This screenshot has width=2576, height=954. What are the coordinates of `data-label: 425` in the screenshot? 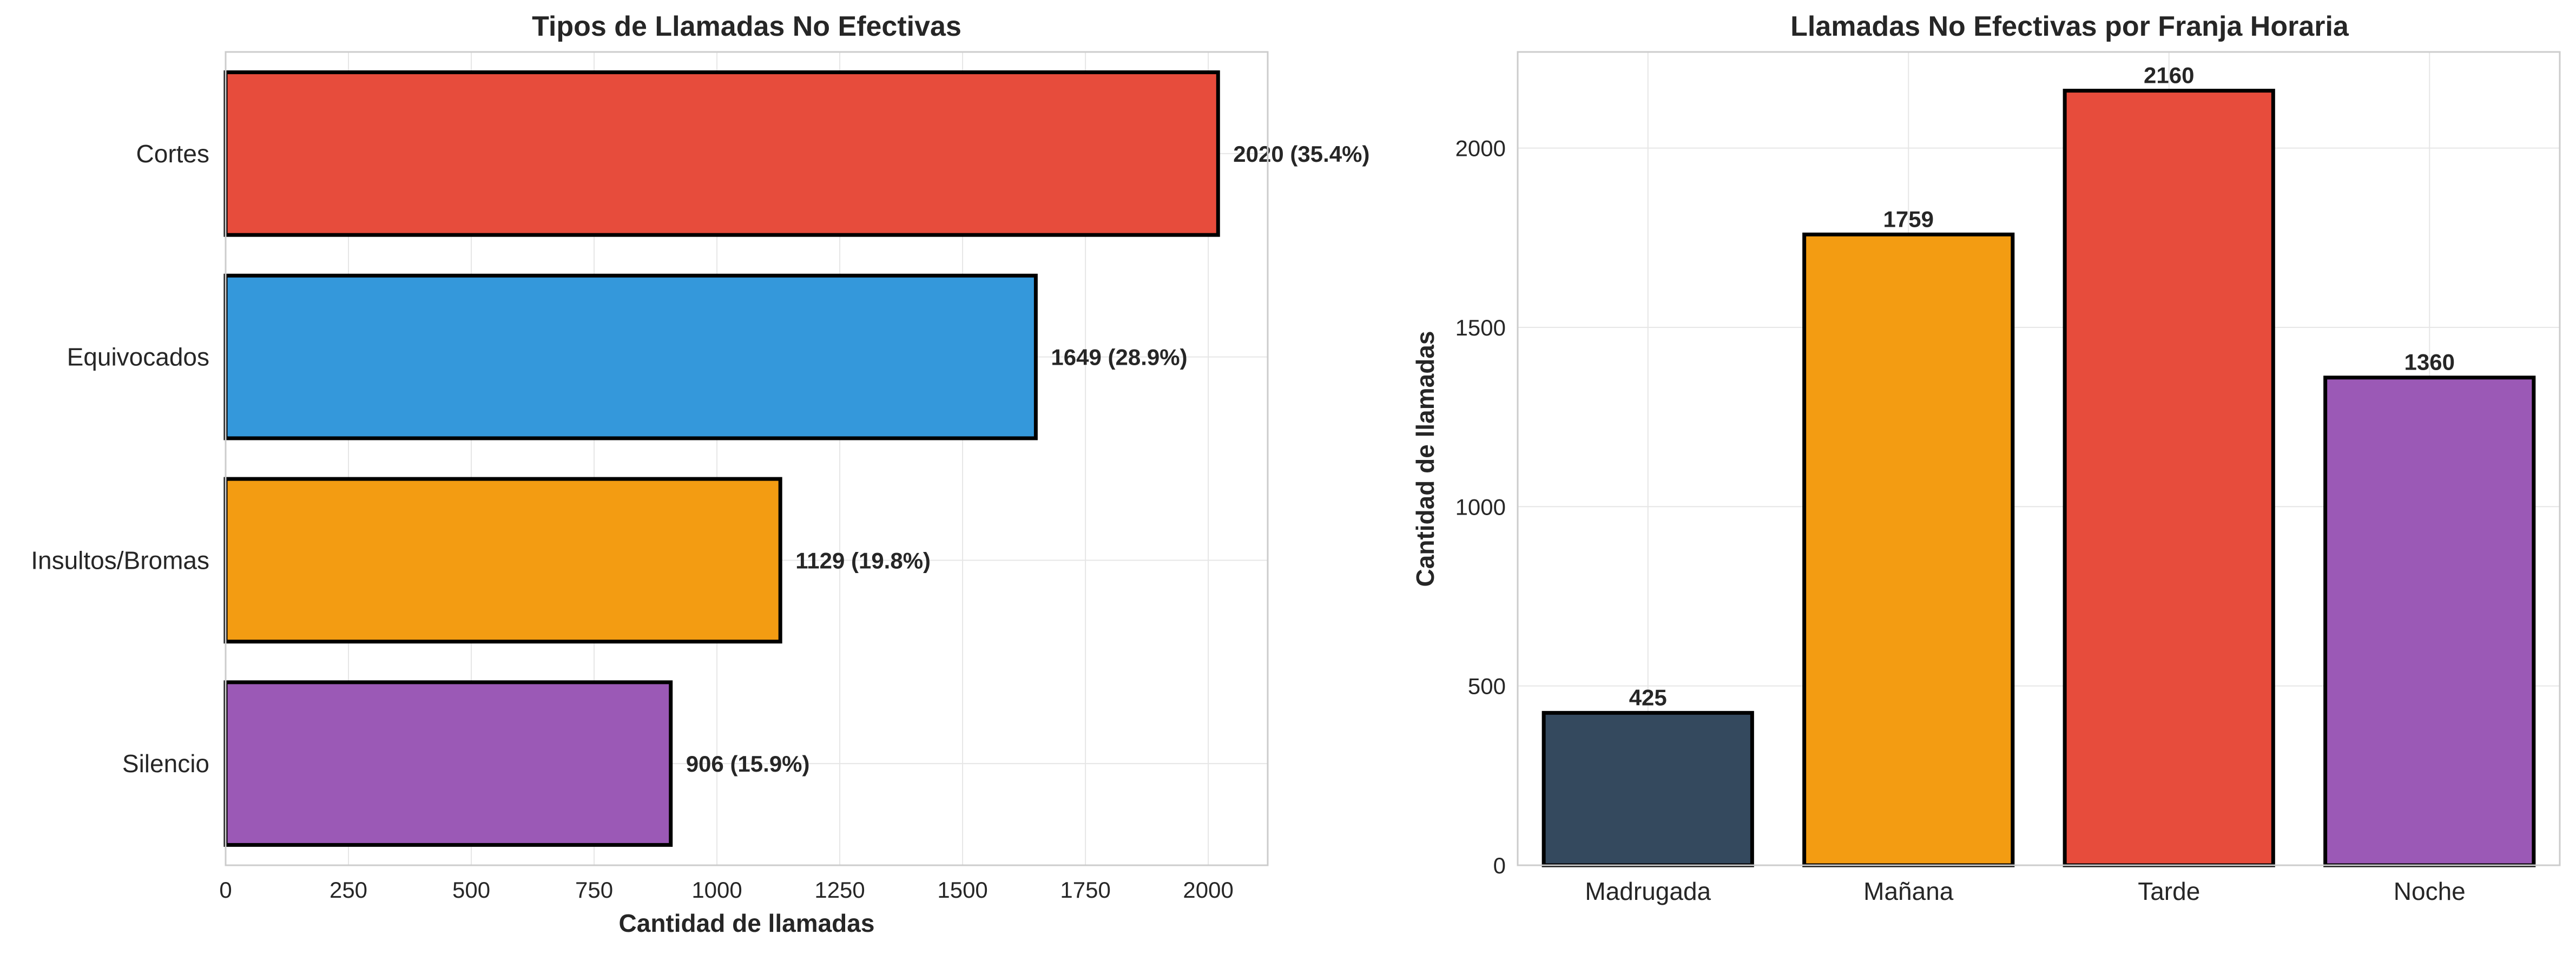 It's located at (1648, 697).